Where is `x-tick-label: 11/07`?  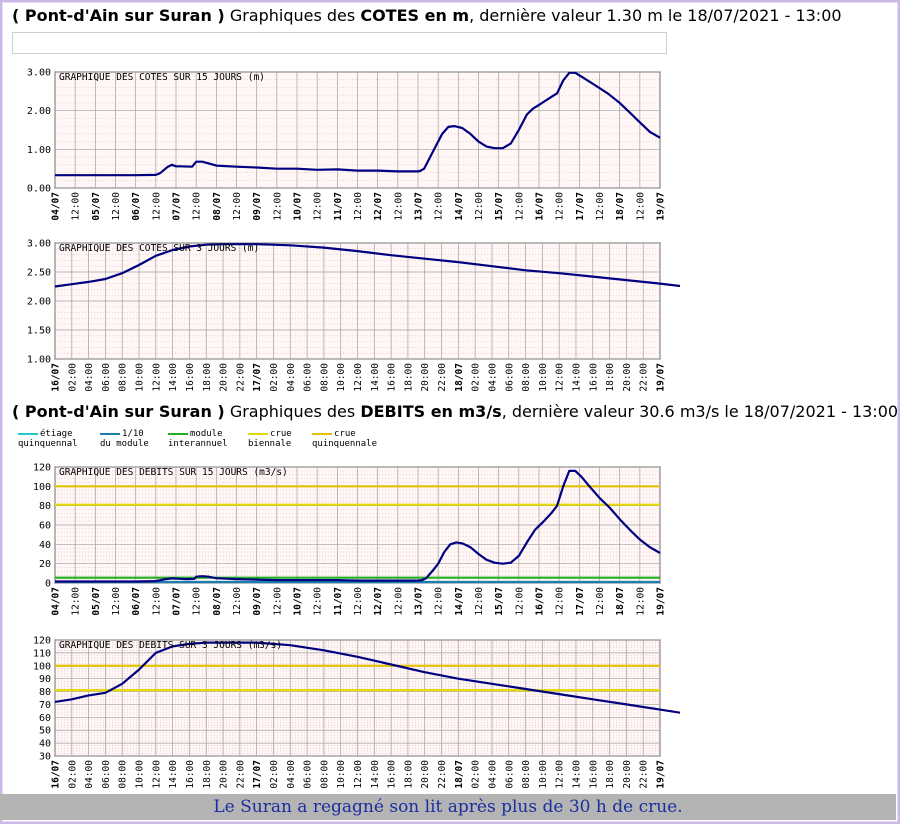 x-tick-label: 11/07 is located at coordinates (338, 206).